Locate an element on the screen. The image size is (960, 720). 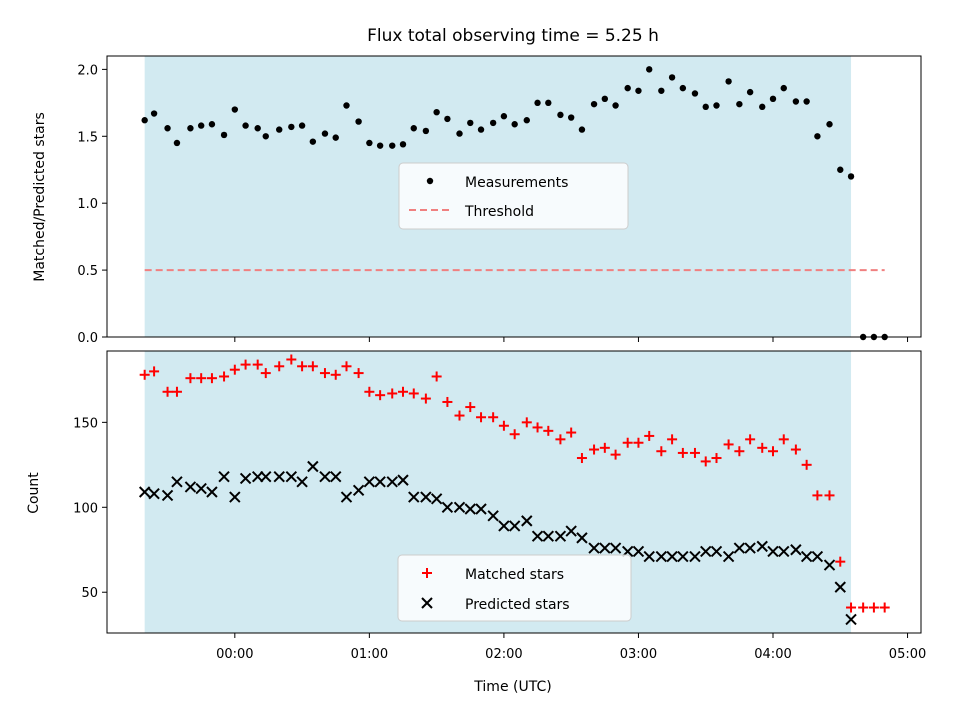
legend-predicted-marker is located at coordinates (427, 603).